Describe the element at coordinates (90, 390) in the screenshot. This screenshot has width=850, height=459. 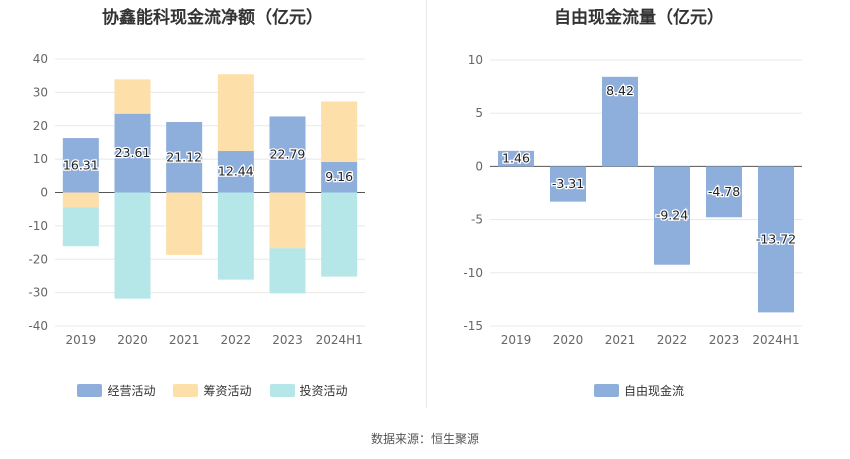
I see `legend-swatch-operating` at that location.